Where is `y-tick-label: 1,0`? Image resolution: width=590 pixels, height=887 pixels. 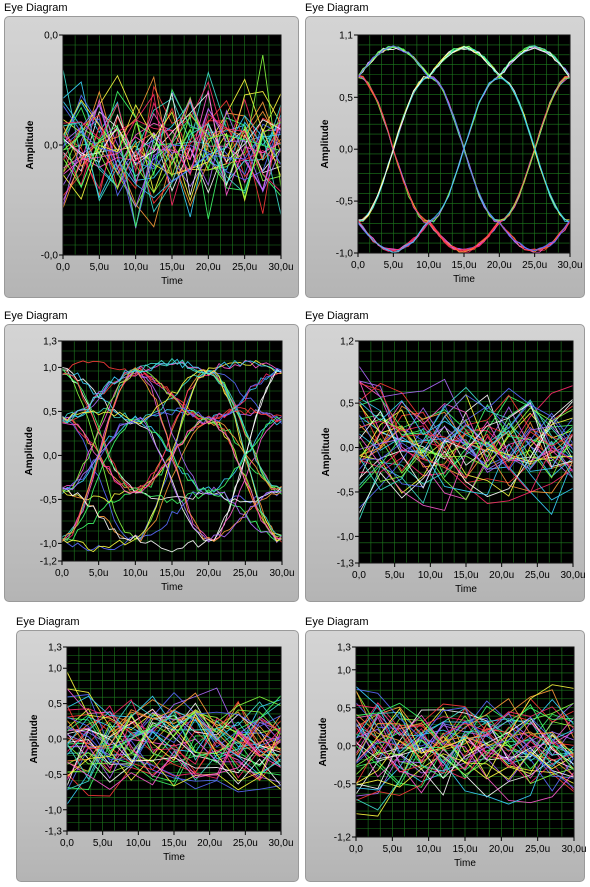 y-tick-label: 1,0 is located at coordinates (50, 368).